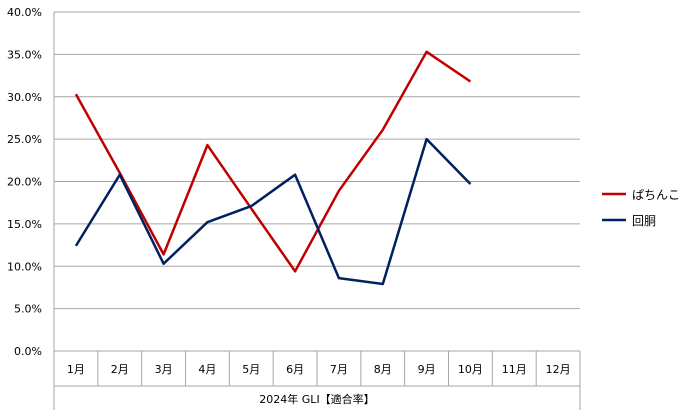 This screenshot has width=693, height=410. Describe the element at coordinates (24, 266) in the screenshot. I see `y-tick-label: 10.0%` at that location.